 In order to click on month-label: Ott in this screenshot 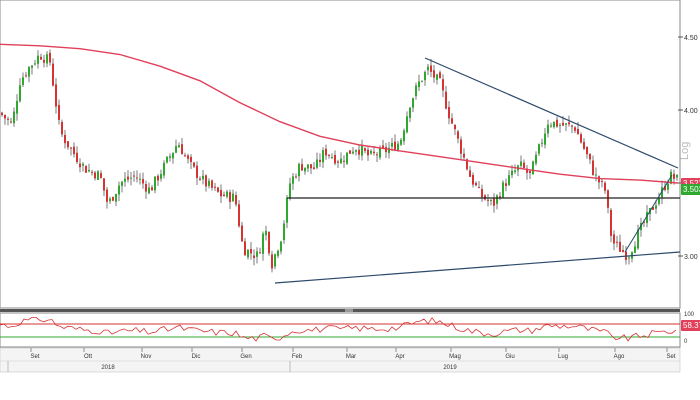, I will do `click(88, 357)`.